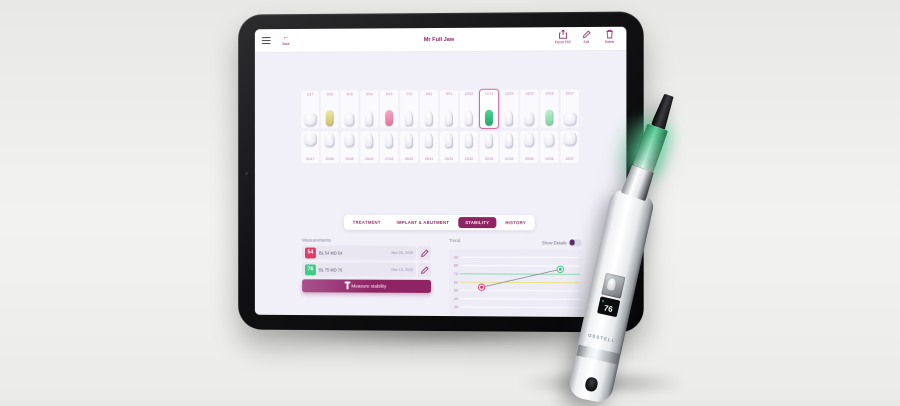  Describe the element at coordinates (515, 222) in the screenshot. I see `tab-history: HISTORY` at that location.